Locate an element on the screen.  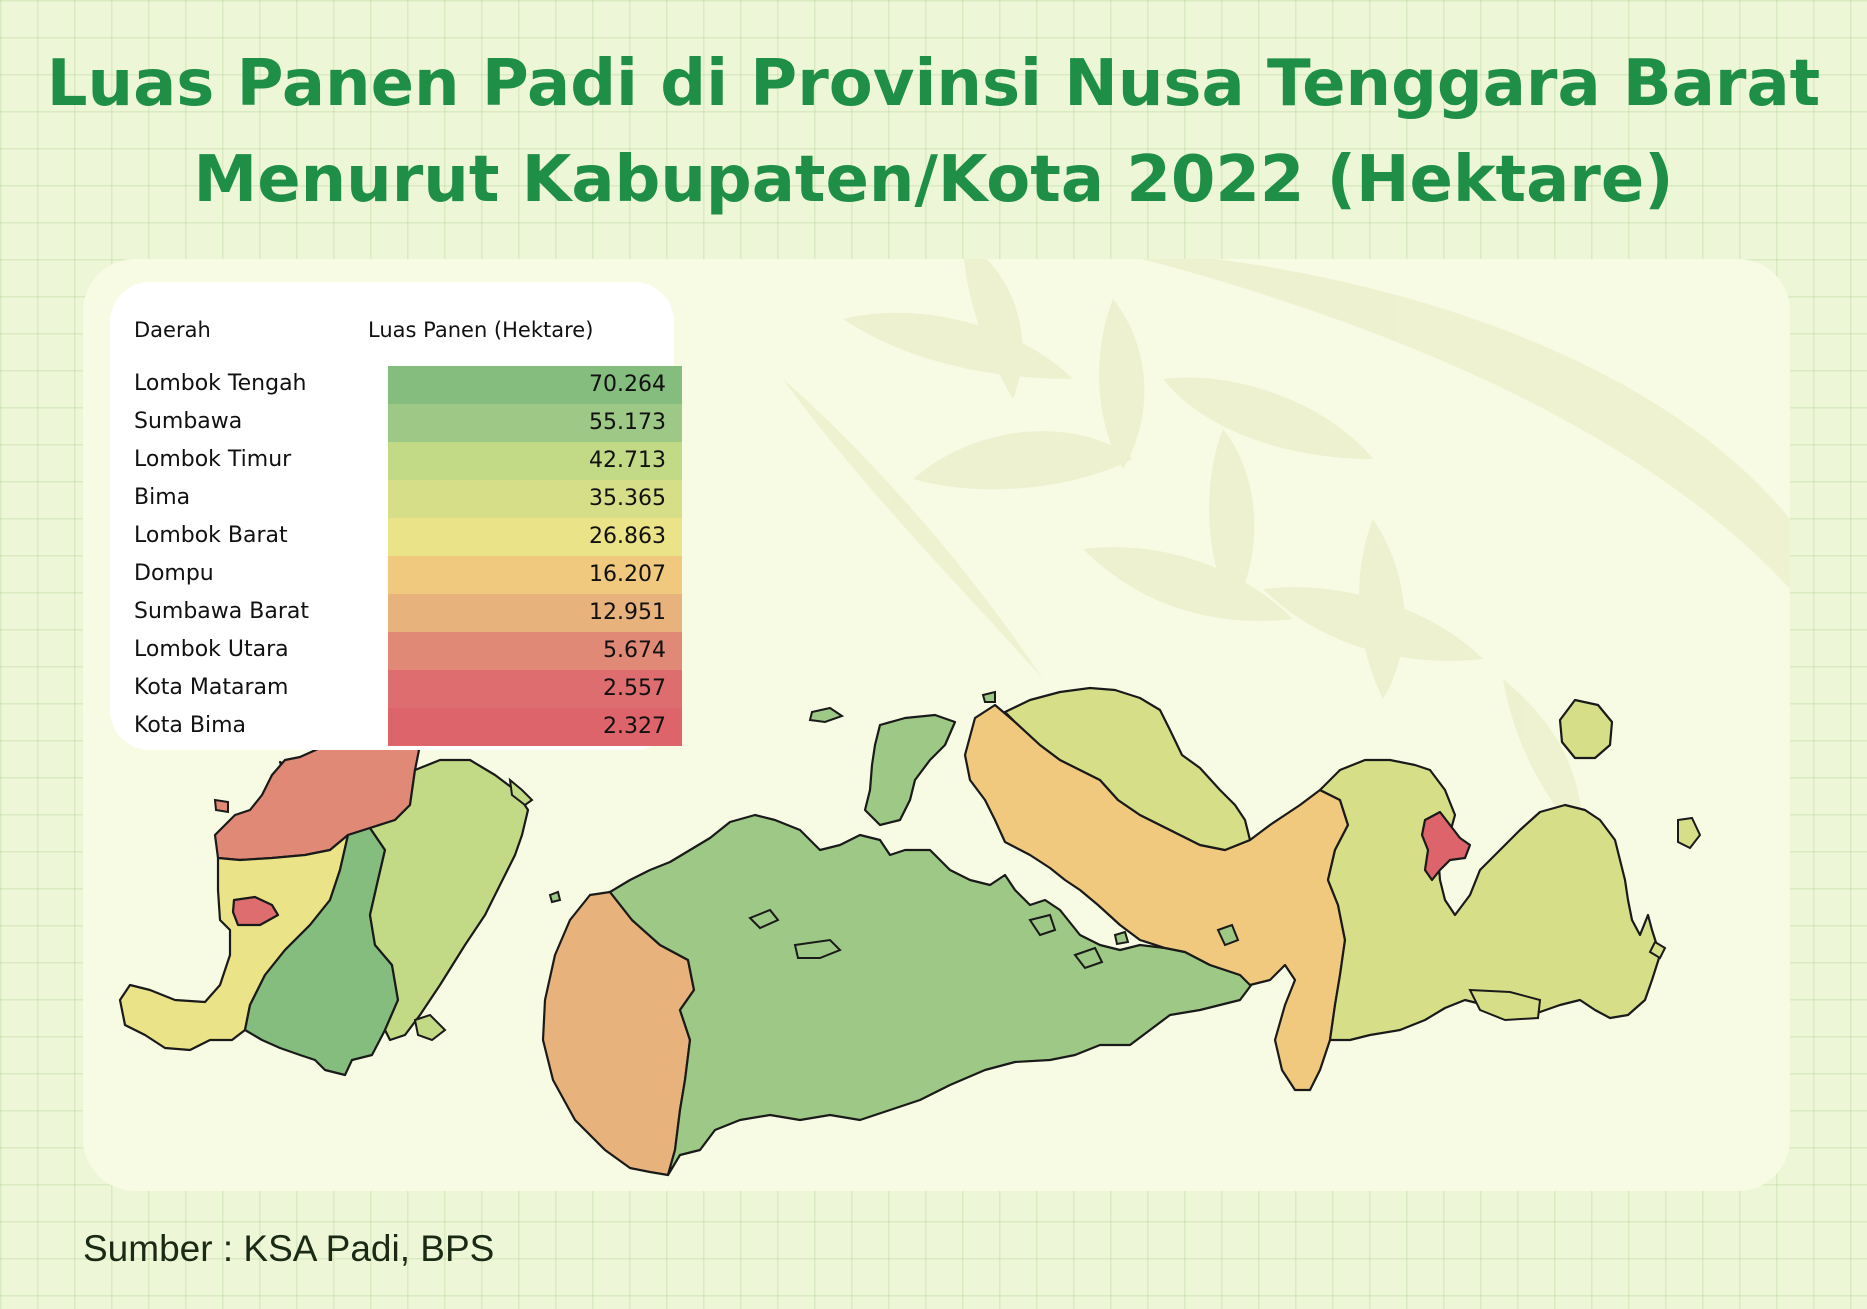
legend-row-name: Sumbawa Barat is located at coordinates (221, 611).